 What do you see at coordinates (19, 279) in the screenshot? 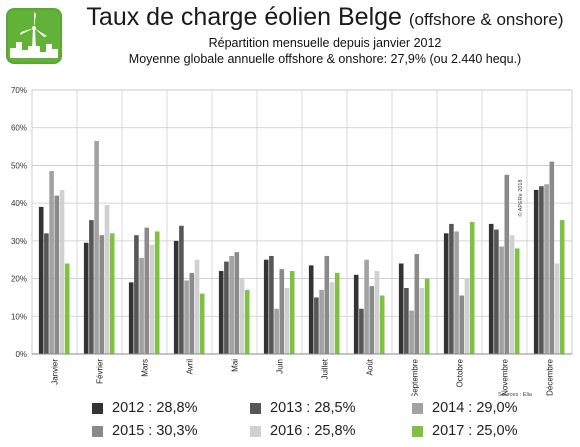
I see `y-tick-label: 20%` at bounding box center [19, 279].